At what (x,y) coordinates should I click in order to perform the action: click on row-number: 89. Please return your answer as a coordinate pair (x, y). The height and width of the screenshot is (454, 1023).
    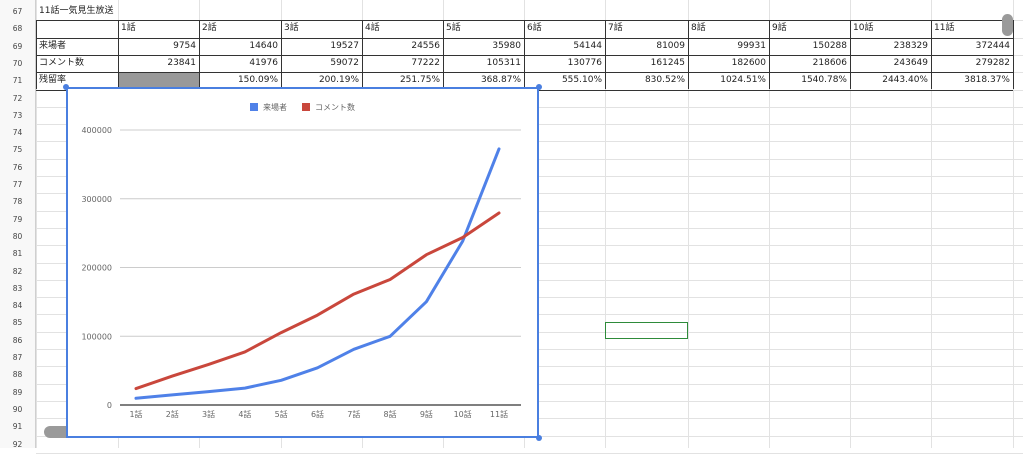
    Looking at the image, I should click on (17, 392).